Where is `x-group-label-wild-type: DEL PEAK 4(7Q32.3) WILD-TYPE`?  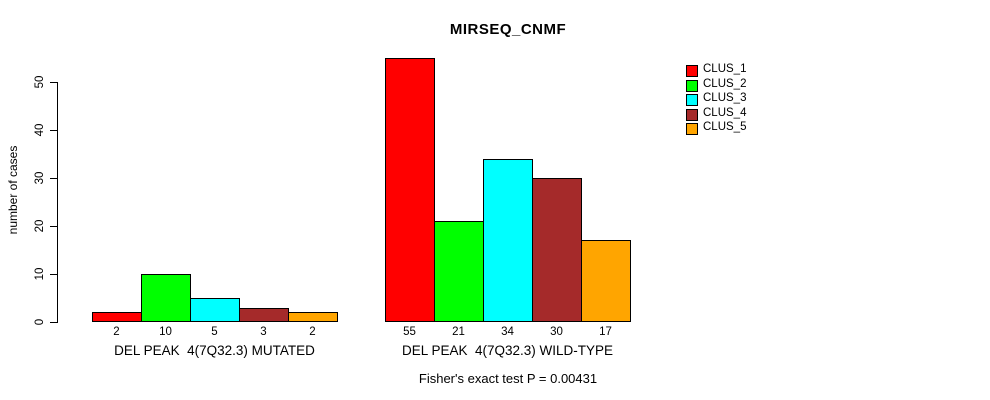
x-group-label-wild-type: DEL PEAK 4(7Q32.3) WILD-TYPE is located at coordinates (507, 350).